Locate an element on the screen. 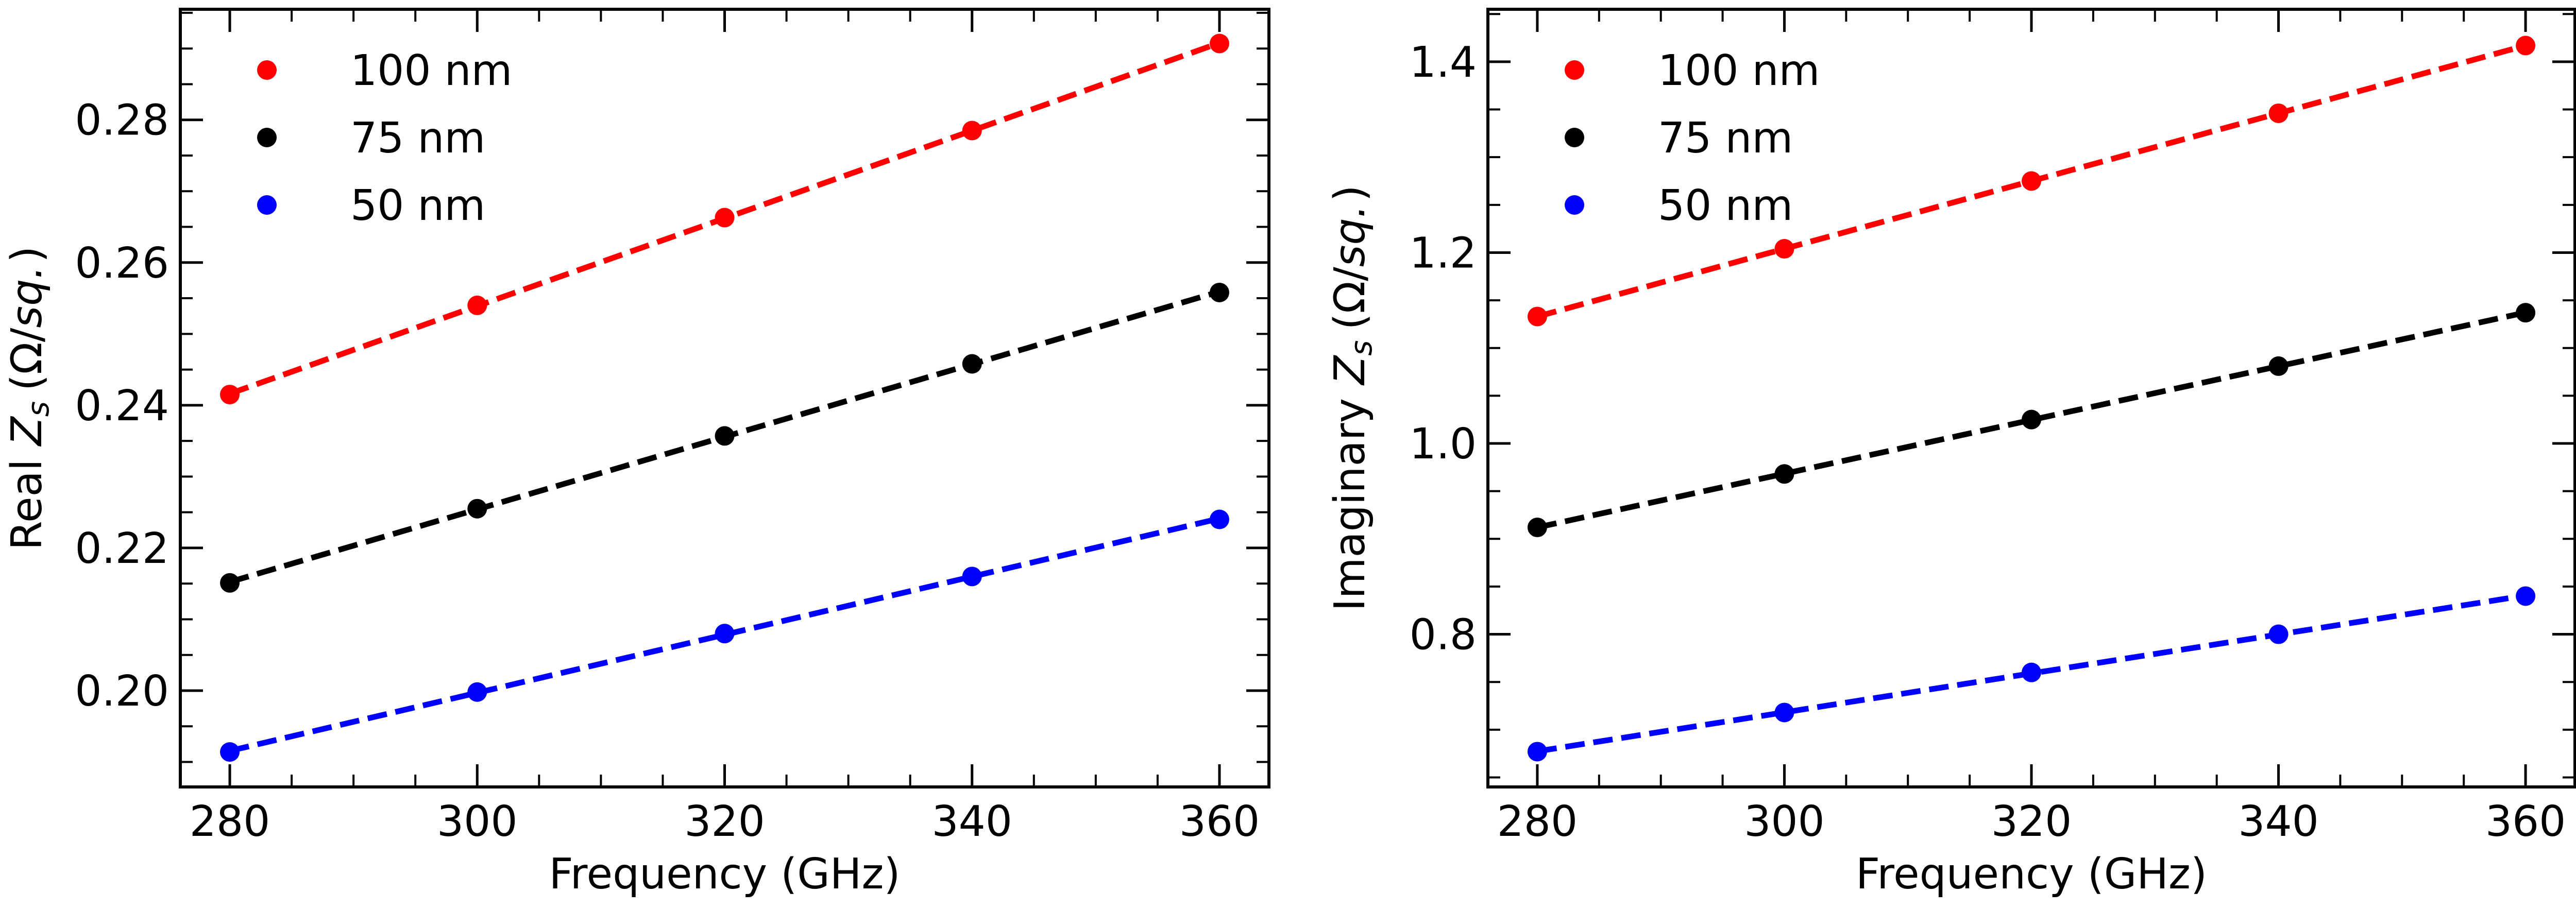  y-tick-label: 0.26 is located at coordinates (122, 263).